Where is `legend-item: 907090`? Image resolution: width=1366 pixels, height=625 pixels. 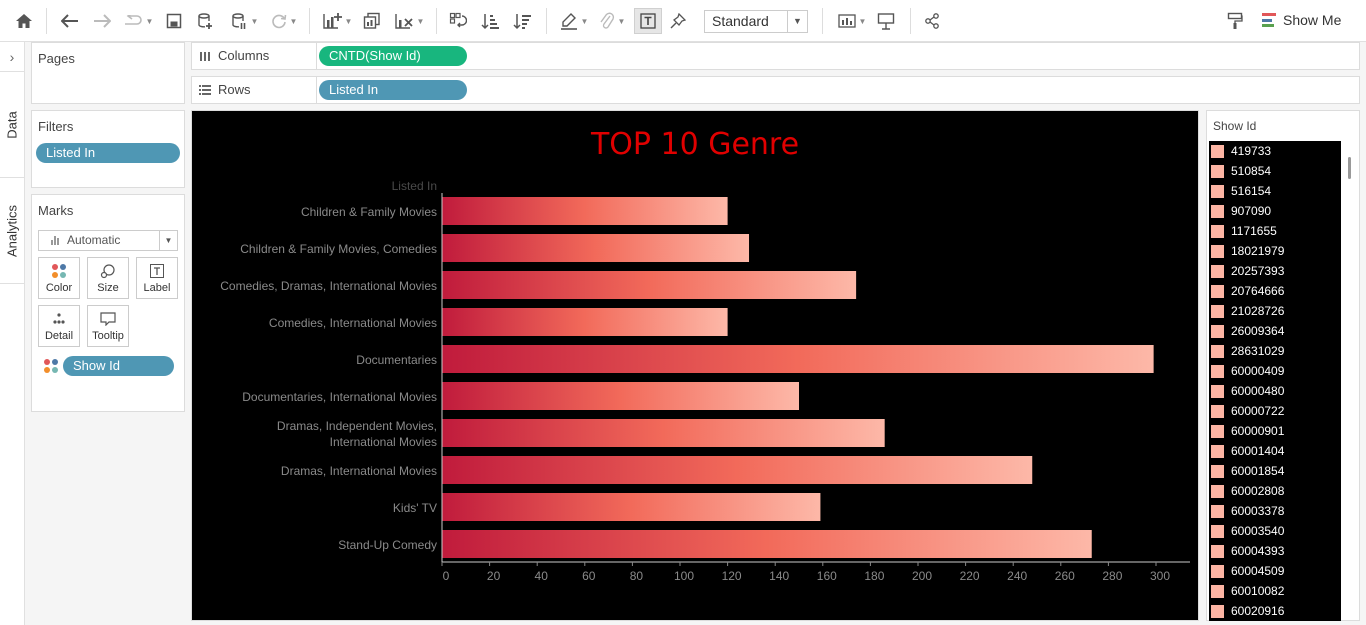 legend-item: 907090 is located at coordinates (1275, 211).